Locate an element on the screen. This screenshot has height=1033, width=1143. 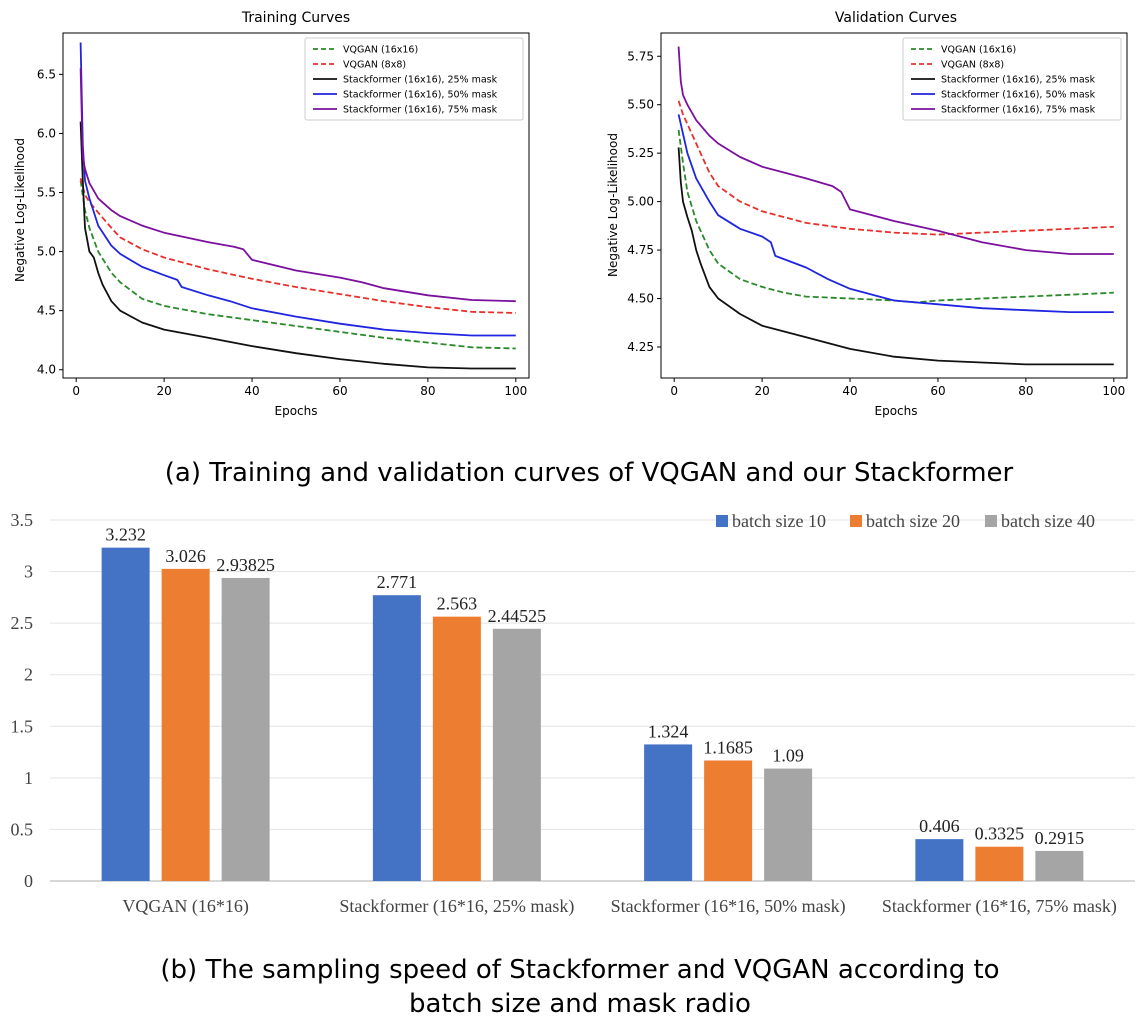
validation-y-tick-label: 5.75 is located at coordinates (640, 56).